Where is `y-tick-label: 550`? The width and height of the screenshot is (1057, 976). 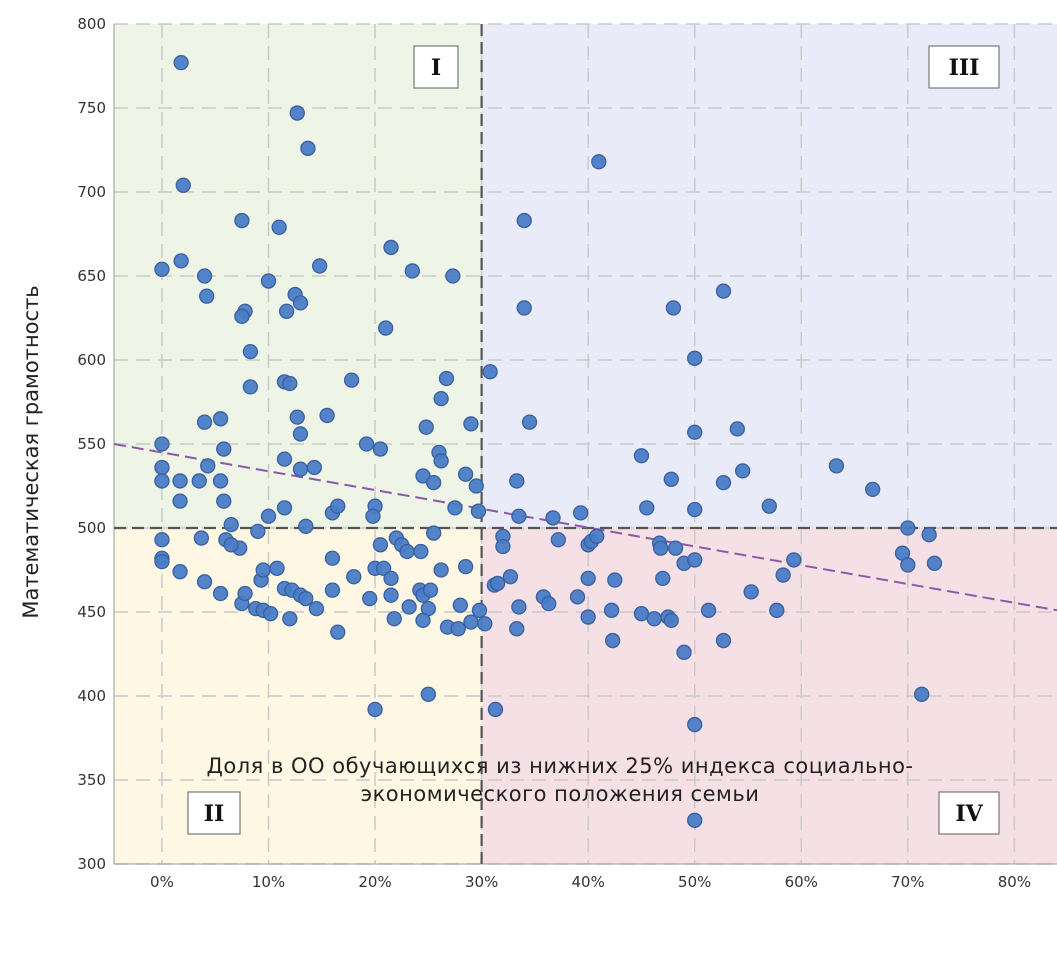 y-tick-label: 550 is located at coordinates (91, 444).